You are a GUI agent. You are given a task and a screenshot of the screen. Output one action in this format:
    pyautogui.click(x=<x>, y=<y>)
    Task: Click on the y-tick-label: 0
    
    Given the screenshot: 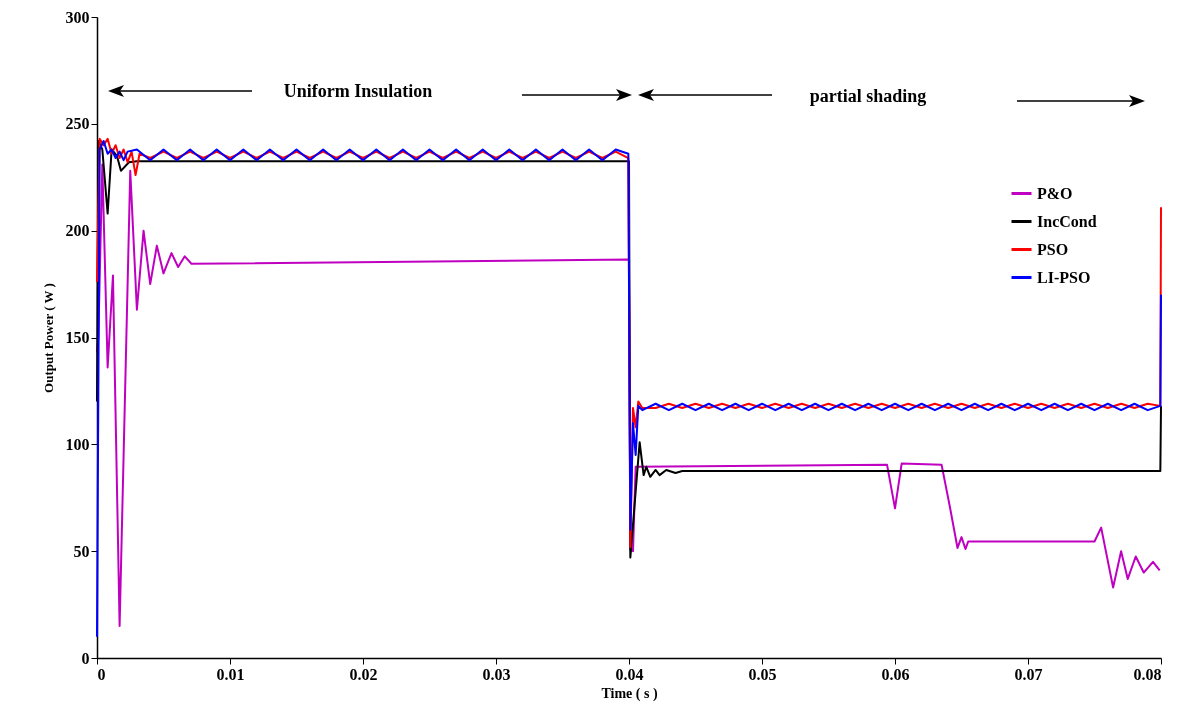 What is the action you would take?
    pyautogui.click(x=85, y=658)
    